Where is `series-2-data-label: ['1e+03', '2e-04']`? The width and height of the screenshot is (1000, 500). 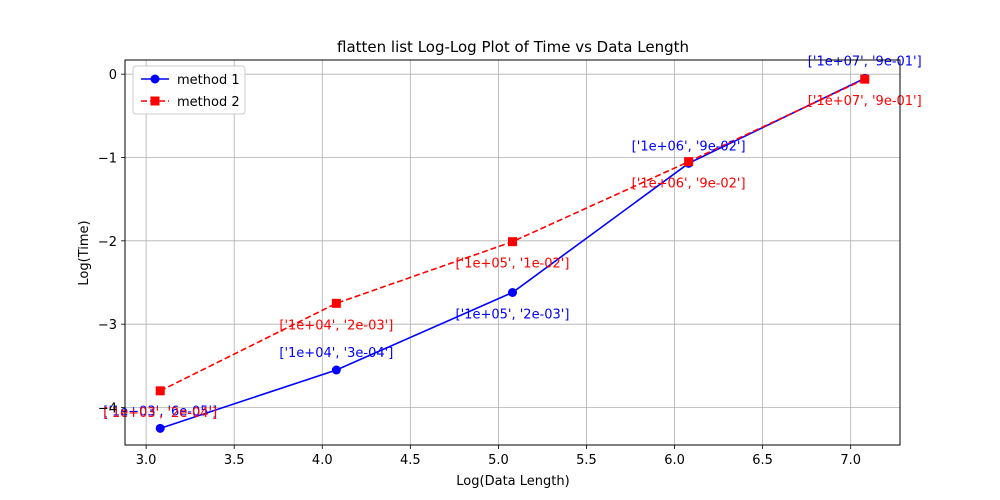 series-2-data-label: ['1e+03', '2e-04'] is located at coordinates (160, 413).